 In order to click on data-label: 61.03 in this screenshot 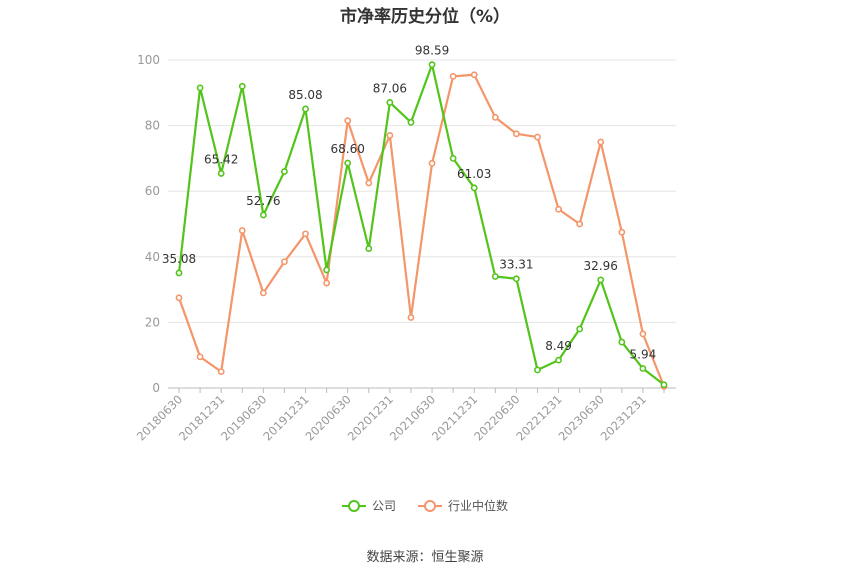, I will do `click(474, 174)`.